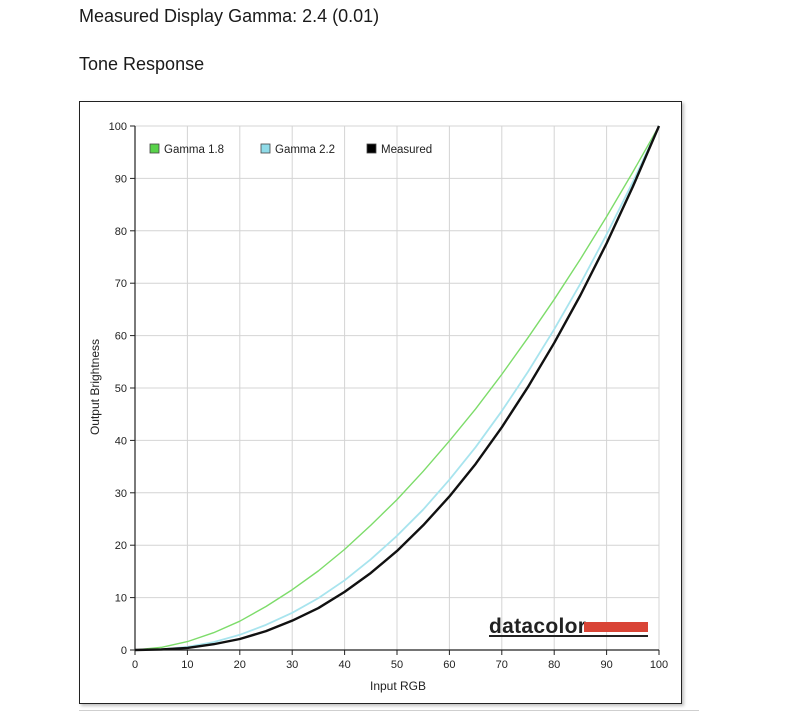 The width and height of the screenshot is (800, 717). Describe the element at coordinates (229, 16) in the screenshot. I see `measured-gamma-heading: Measured Display Gamma: 2.4 (0.01)` at that location.